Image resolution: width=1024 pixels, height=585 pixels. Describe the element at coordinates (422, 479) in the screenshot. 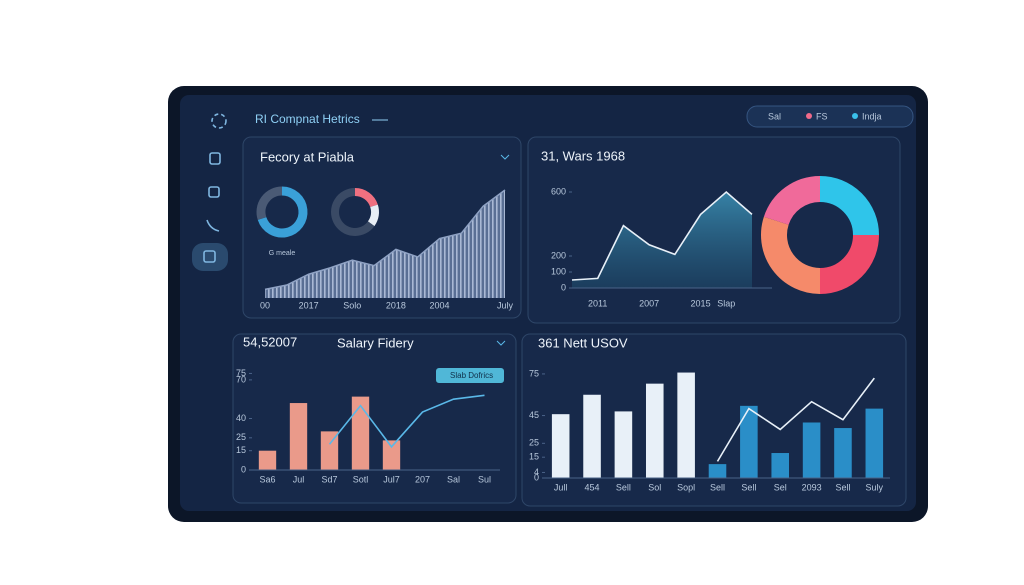

I see `x-tick-label: 207` at that location.